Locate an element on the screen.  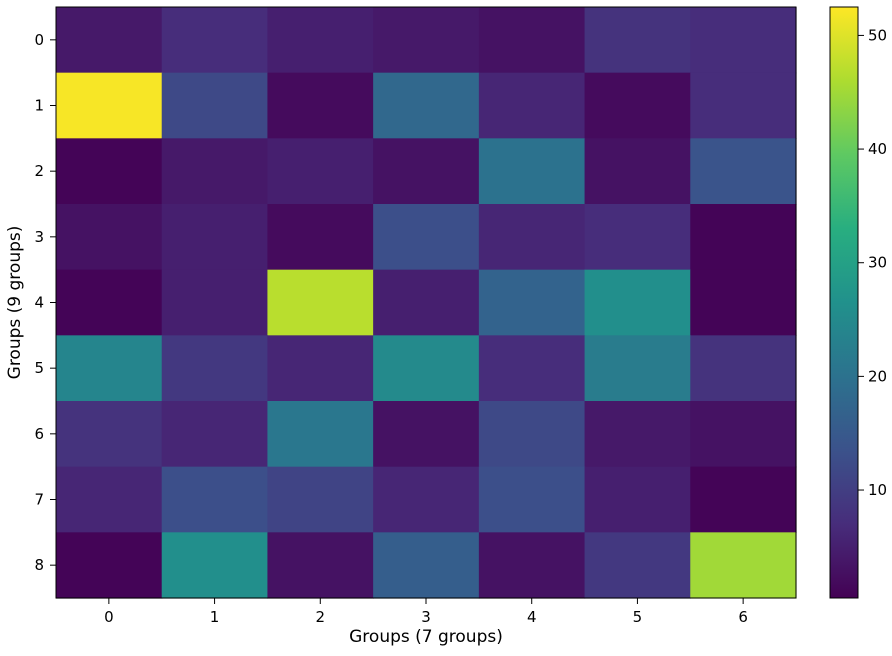
y-tick-label: 3 is located at coordinates (39, 237).